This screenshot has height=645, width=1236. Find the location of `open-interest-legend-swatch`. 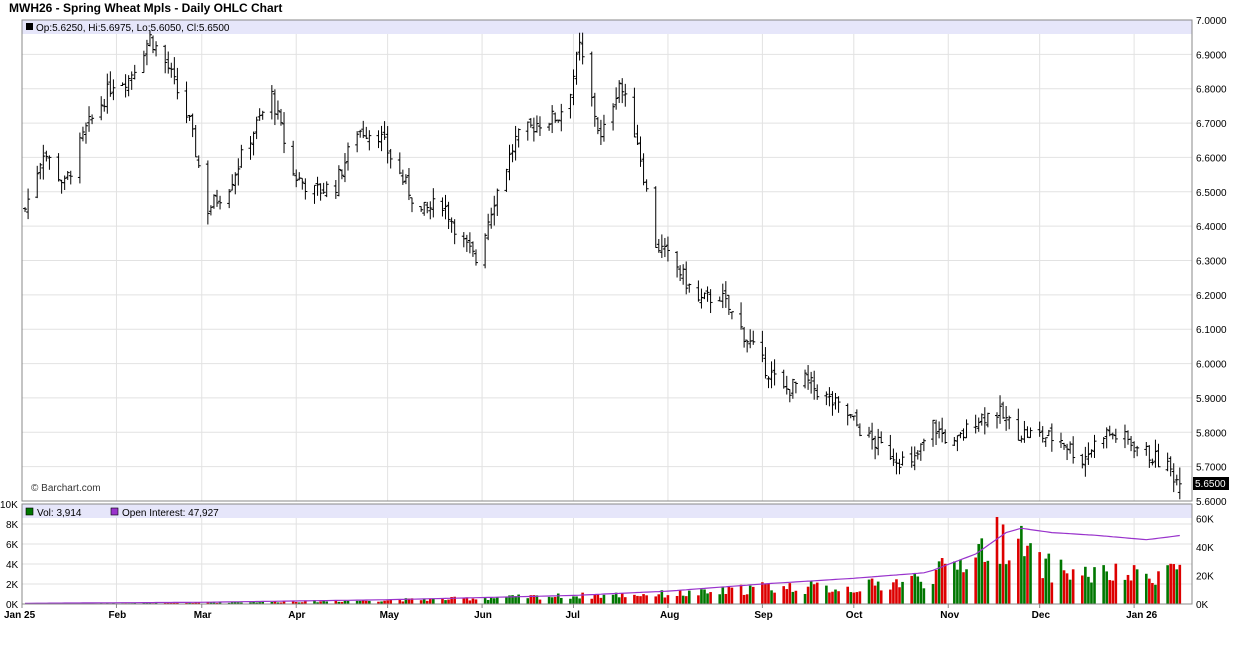

open-interest-legend-swatch is located at coordinates (114, 511).